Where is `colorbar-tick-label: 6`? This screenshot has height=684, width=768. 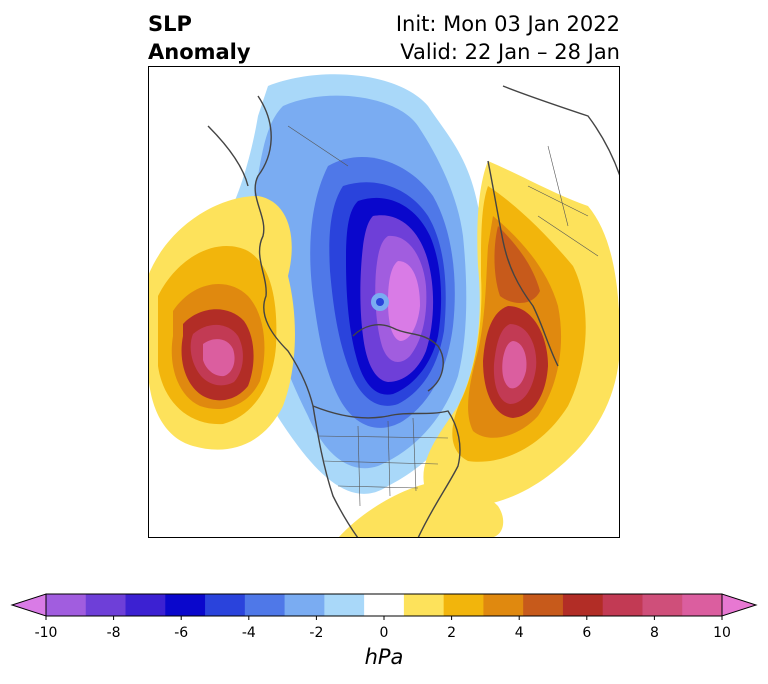
colorbar-tick-label: 6 is located at coordinates (586, 633).